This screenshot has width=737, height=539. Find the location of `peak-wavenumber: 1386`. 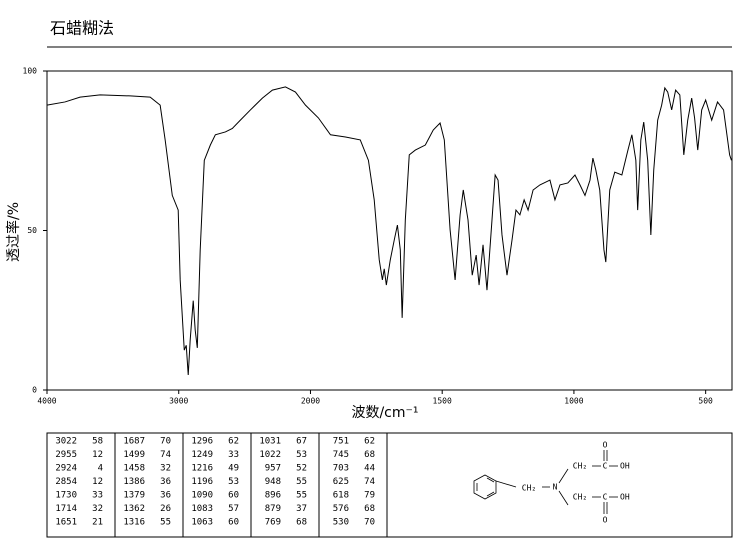

peak-wavenumber: 1386 is located at coordinates (134, 482).